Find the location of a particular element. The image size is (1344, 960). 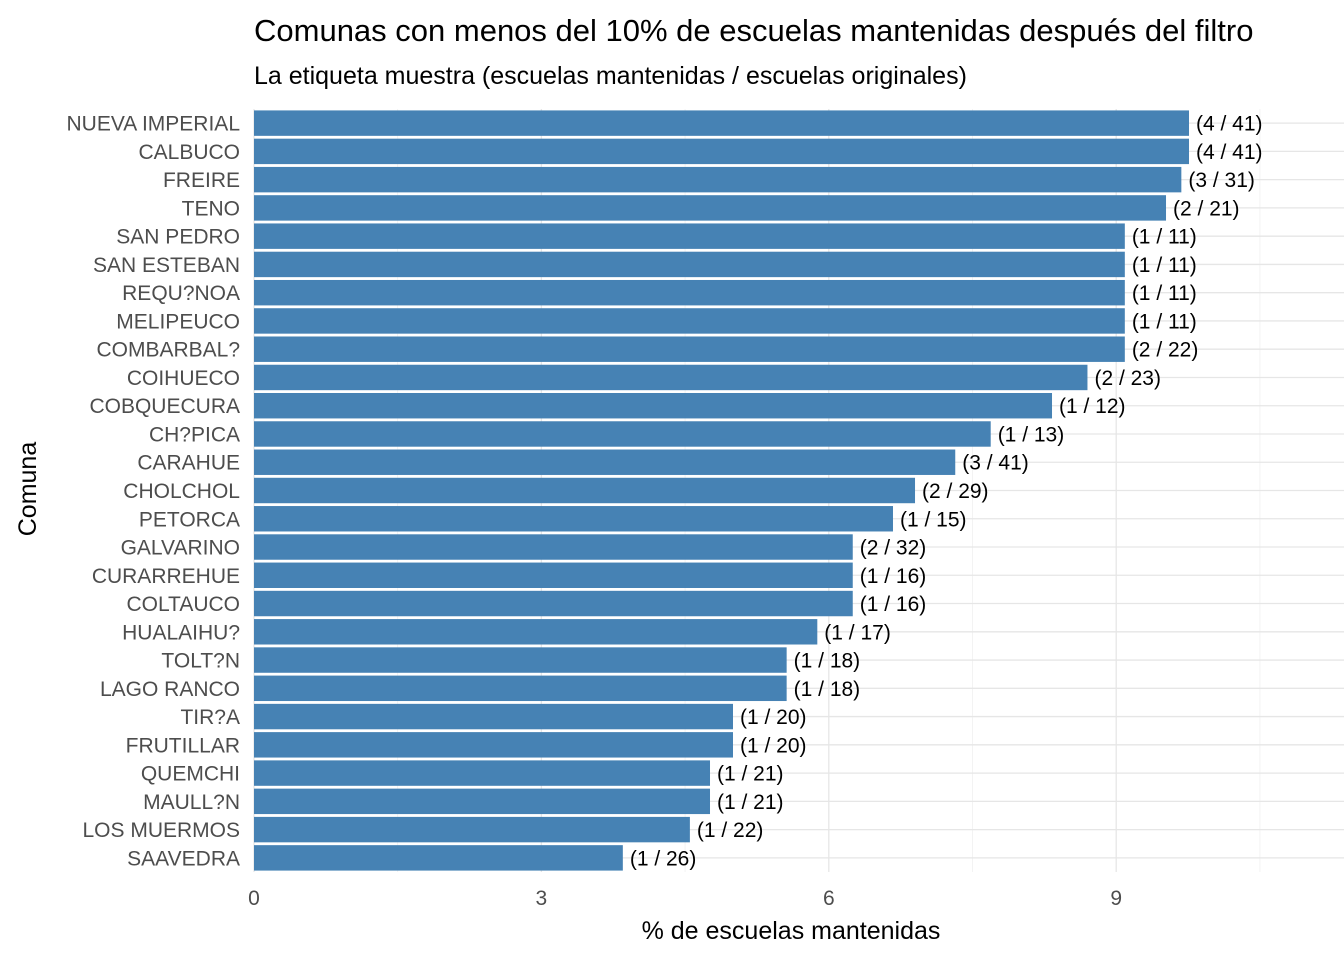

y-tick-label: CARAHUE is located at coordinates (188, 463).